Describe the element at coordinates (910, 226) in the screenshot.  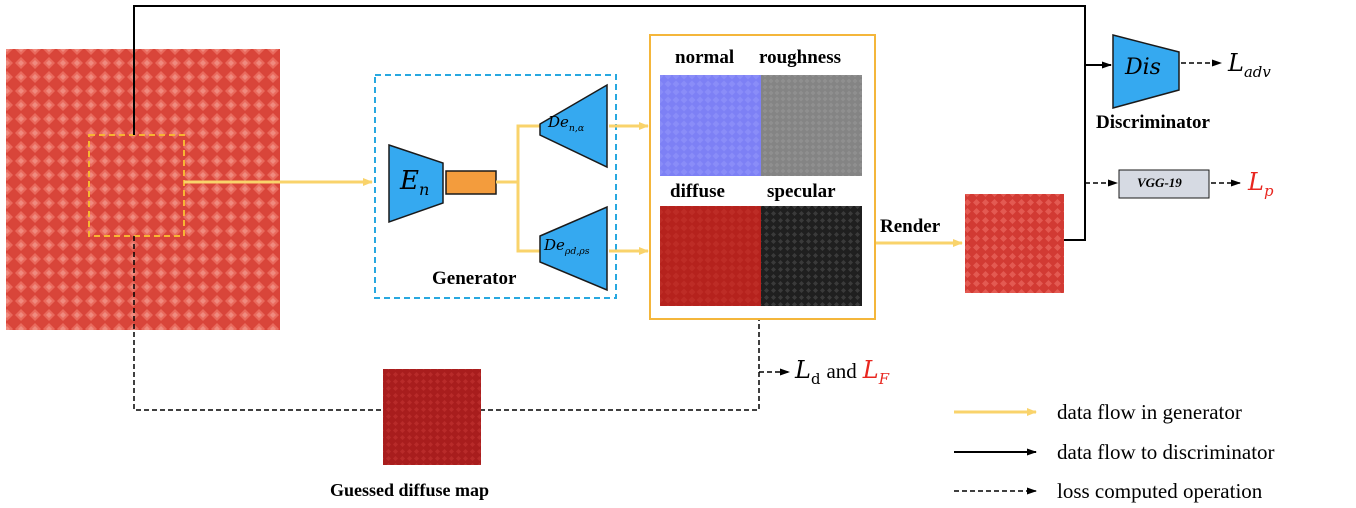
I see `render-label: Render` at that location.